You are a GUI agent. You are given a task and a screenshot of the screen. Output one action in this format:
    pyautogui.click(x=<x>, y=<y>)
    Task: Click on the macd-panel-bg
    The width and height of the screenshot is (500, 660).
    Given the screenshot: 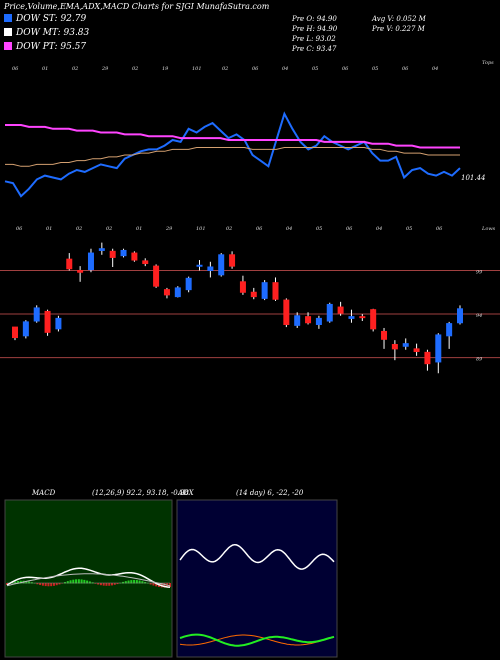 What is the action you would take?
    pyautogui.click(x=88, y=578)
    